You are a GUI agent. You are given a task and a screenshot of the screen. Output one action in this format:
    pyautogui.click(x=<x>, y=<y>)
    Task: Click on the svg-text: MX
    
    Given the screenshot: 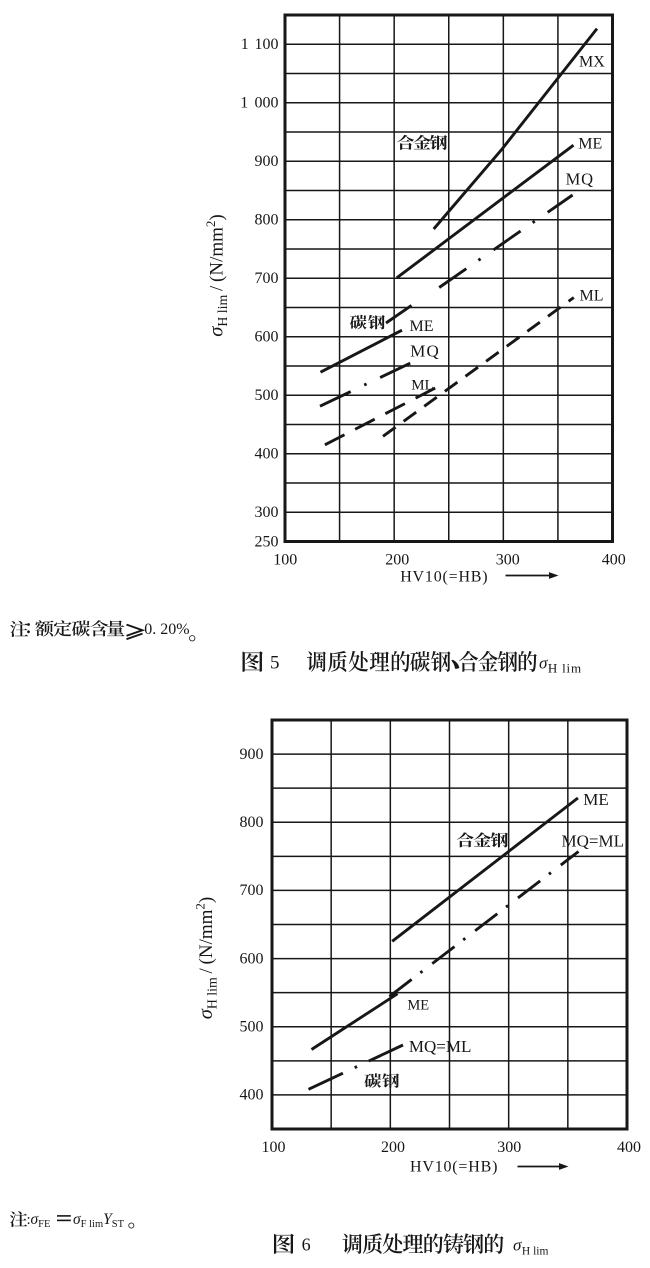 What is the action you would take?
    pyautogui.click(x=592, y=62)
    